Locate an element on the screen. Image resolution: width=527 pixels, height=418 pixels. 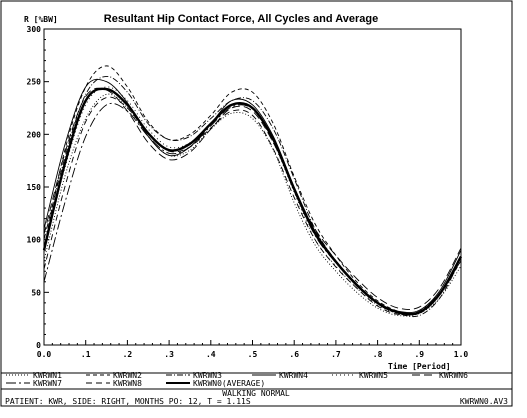
legend-label: KWRWN0(AVERAGE) is located at coordinates (229, 383).